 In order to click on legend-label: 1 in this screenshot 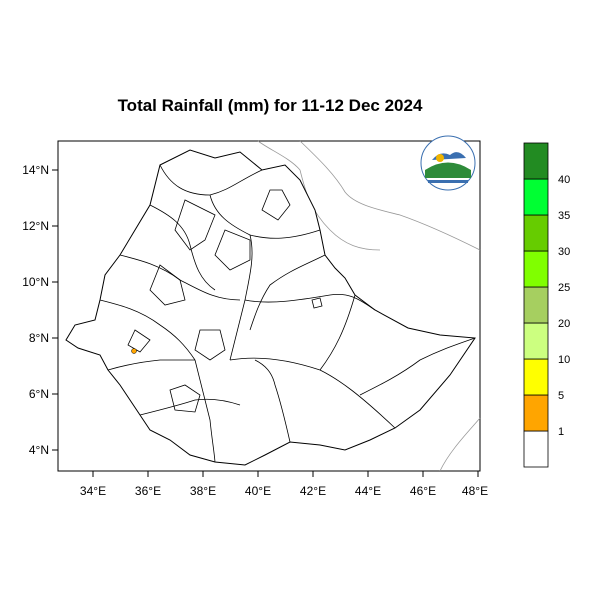, I will do `click(561, 432)`.